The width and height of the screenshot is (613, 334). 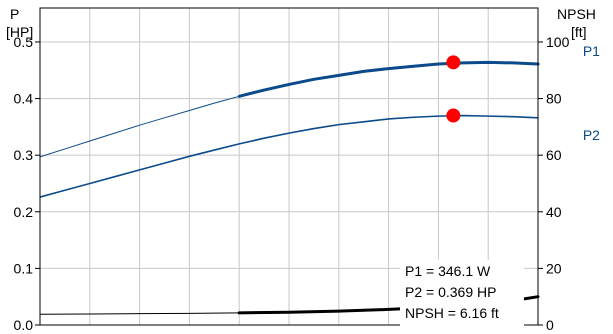 What do you see at coordinates (24, 99) in the screenshot?
I see `left-tick-label: 0.4` at bounding box center [24, 99].